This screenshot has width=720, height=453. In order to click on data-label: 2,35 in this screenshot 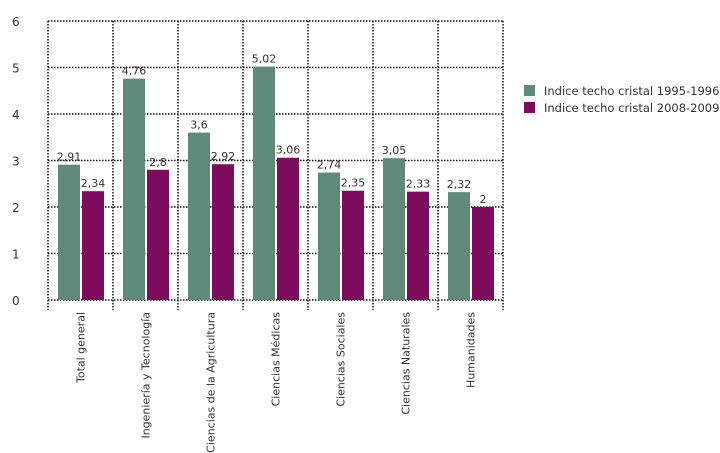, I will do `click(353, 183)`.